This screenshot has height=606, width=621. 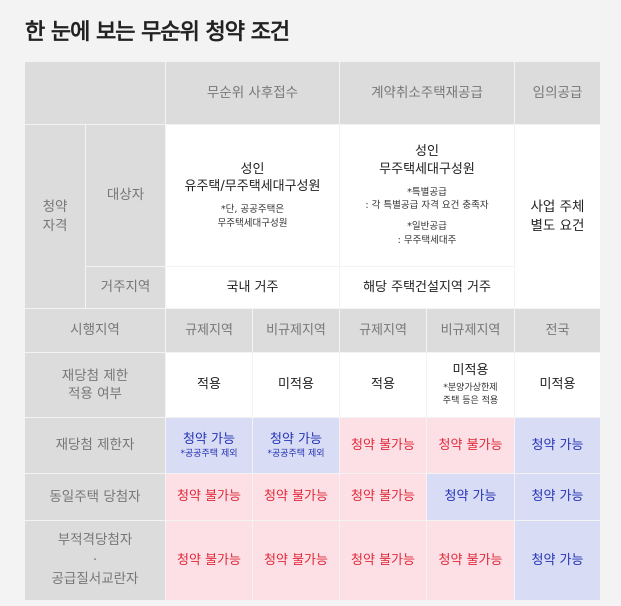 What do you see at coordinates (252, 216) in the screenshot?
I see `target-unranked-note: *단, 공공주택은 무주택세대구성원` at bounding box center [252, 216].